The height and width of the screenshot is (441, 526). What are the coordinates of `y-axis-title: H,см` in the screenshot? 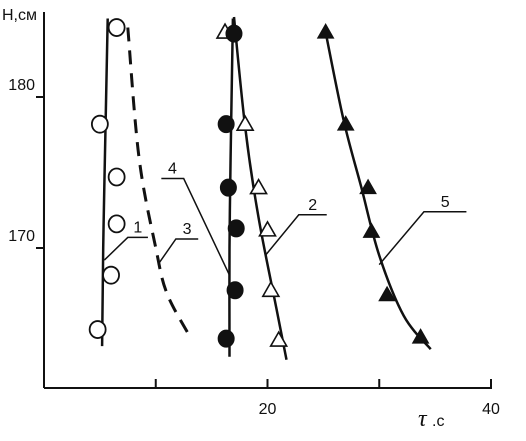 It's located at (19, 15).